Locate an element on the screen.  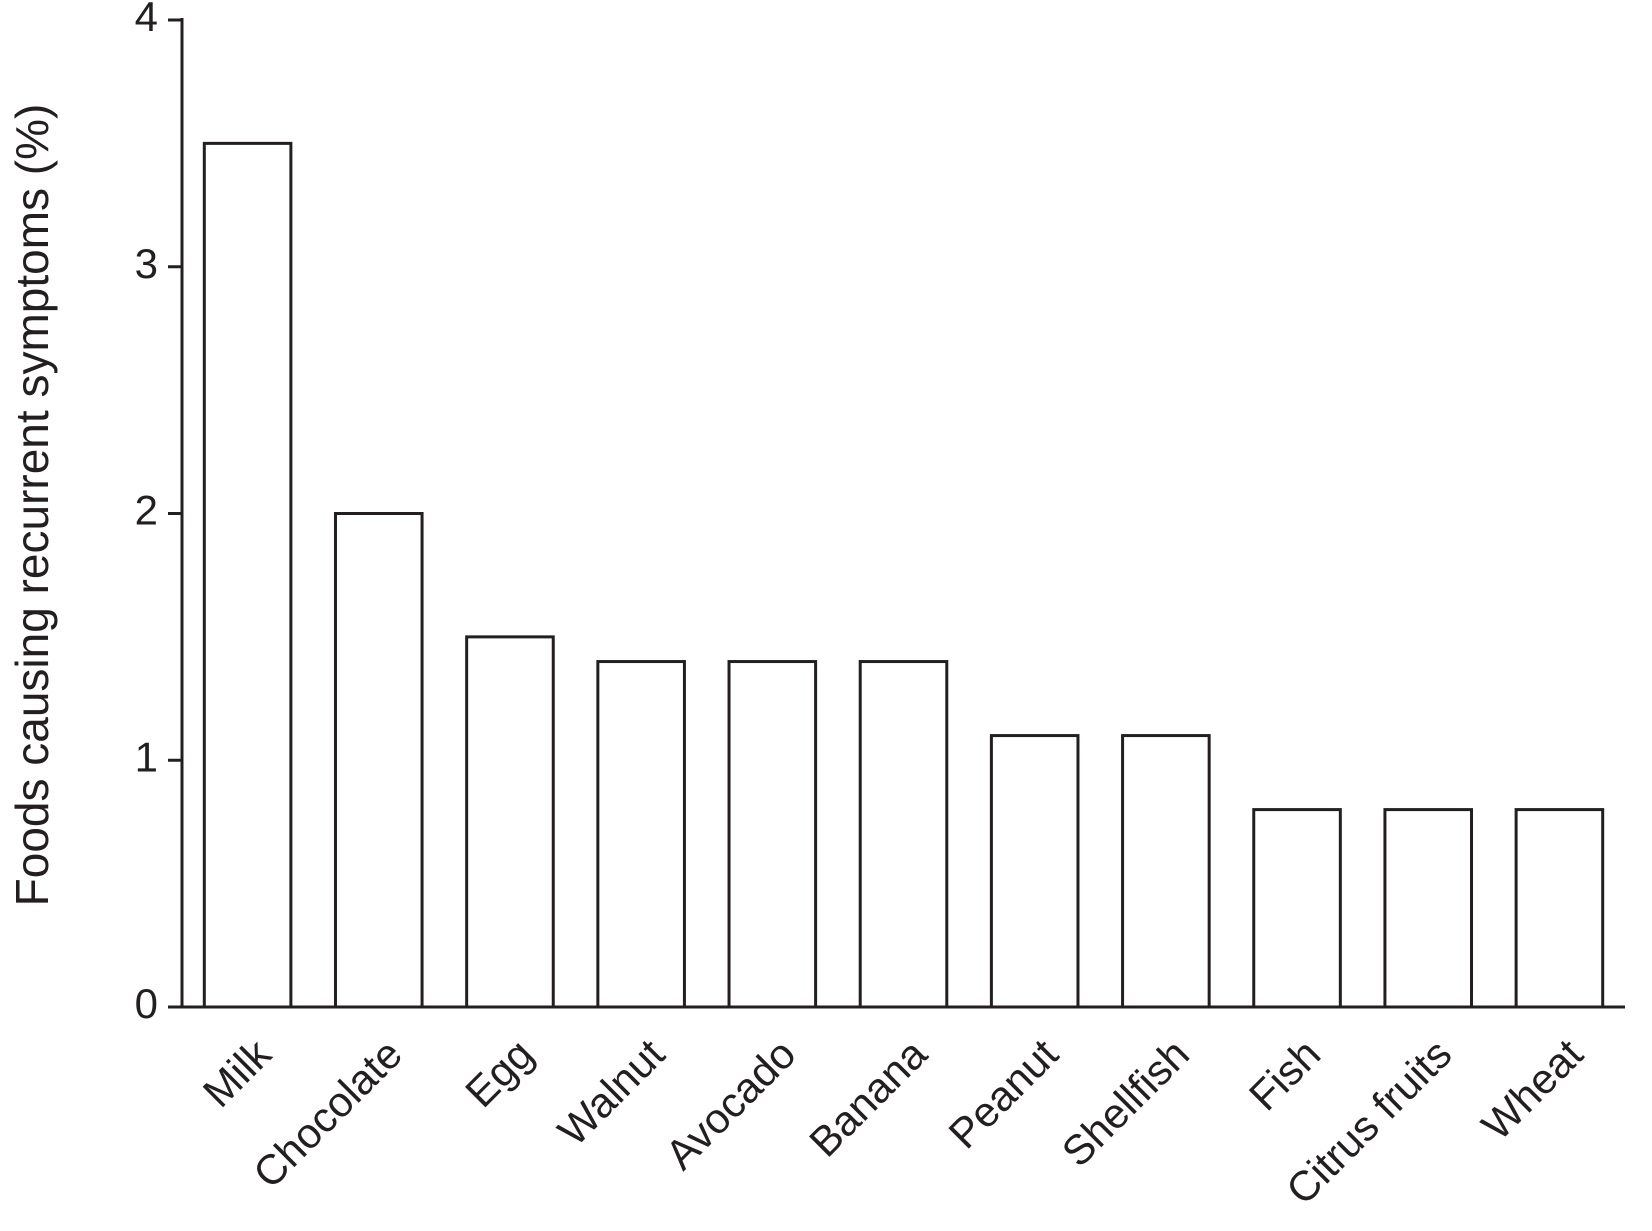
x-tick-label: Shellfish is located at coordinates (1125, 1102).